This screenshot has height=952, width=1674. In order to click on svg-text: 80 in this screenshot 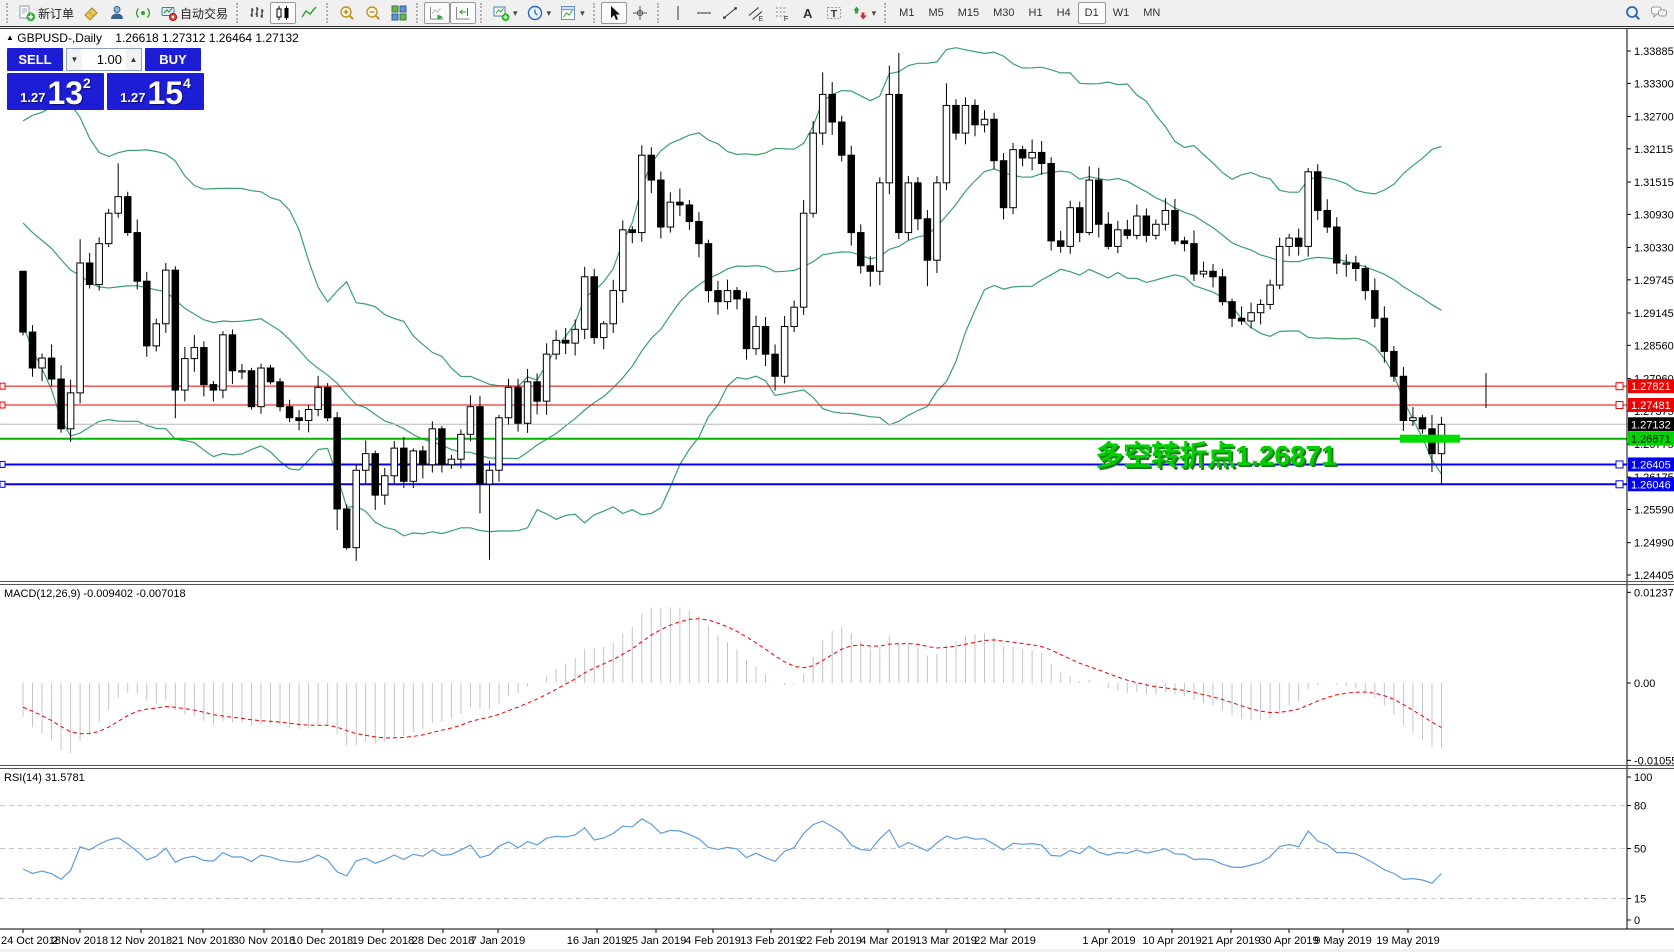, I will do `click(1640, 807)`.